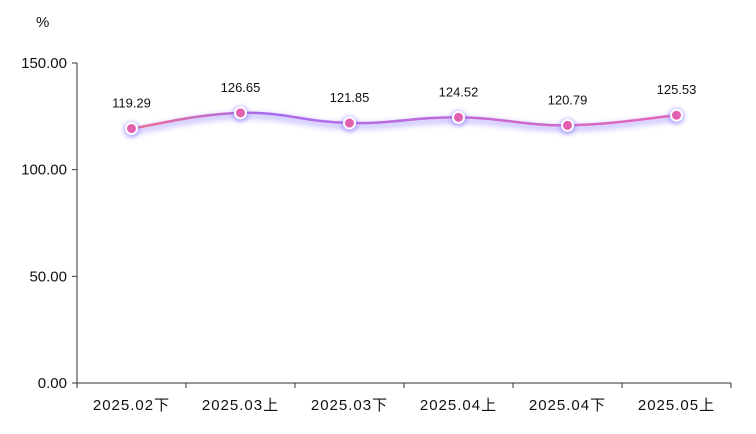 The image size is (756, 434). I want to click on x-tick-label: 2025.03上, so click(240, 405).